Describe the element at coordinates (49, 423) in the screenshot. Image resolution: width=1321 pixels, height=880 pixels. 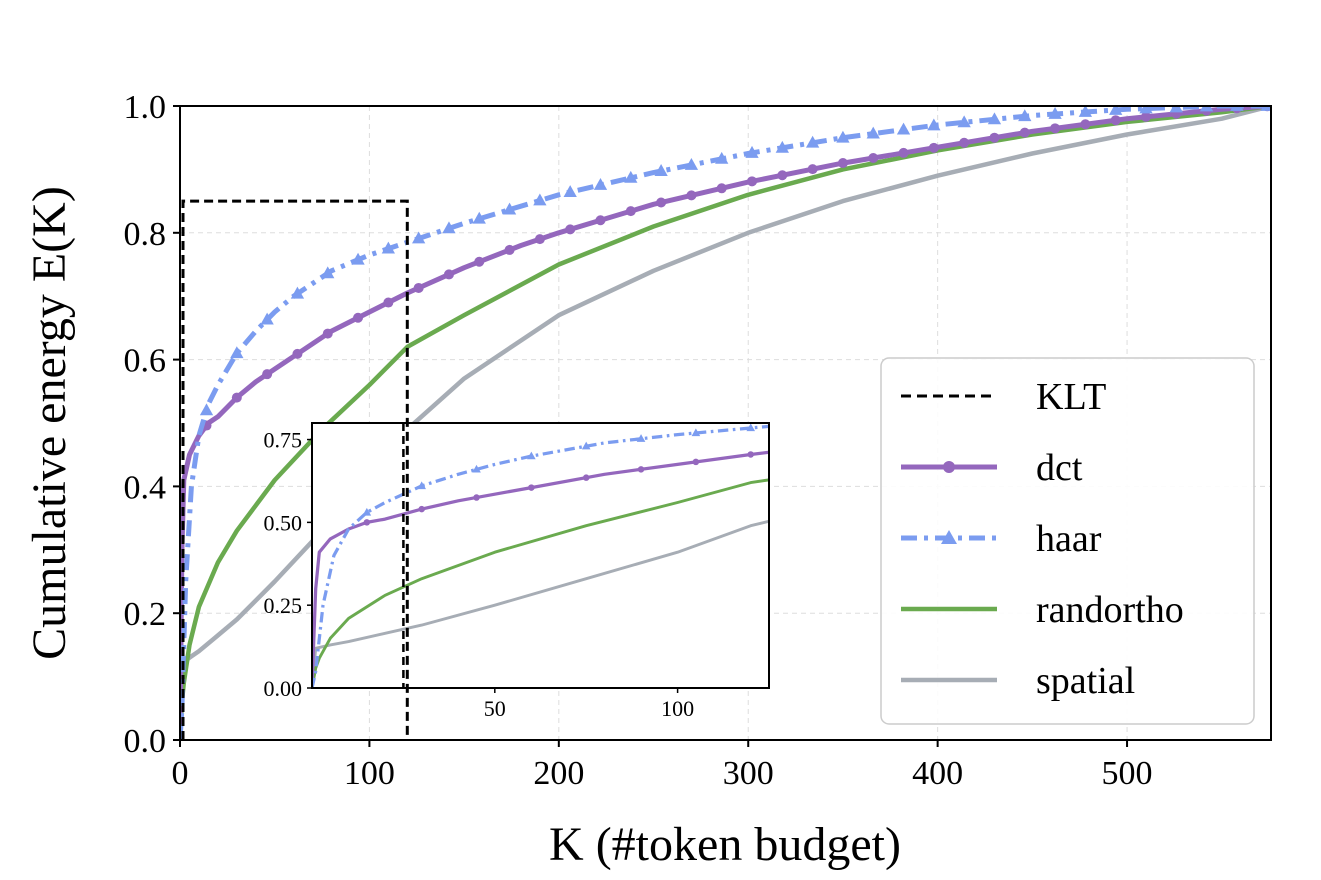
I see `y-axis-title: Cumulative energy E(K)` at that location.